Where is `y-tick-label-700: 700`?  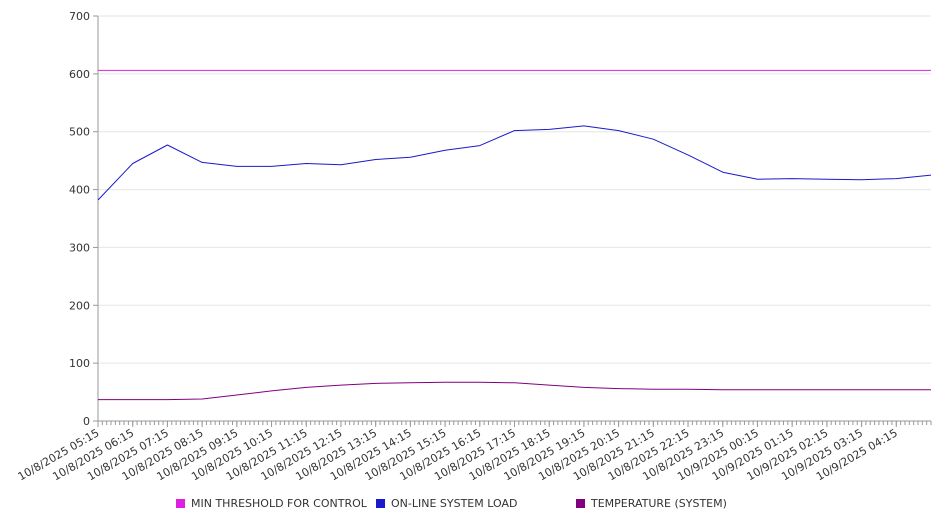 y-tick-label-700: 700 is located at coordinates (79, 16).